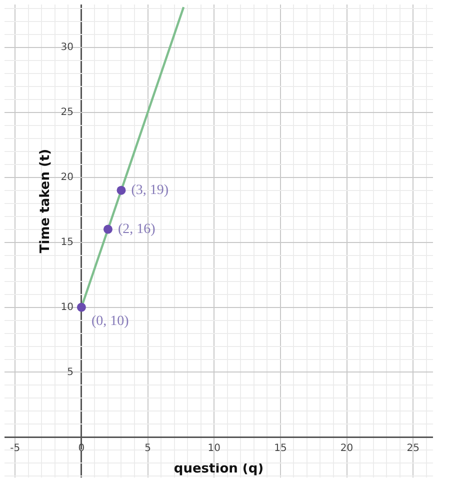 The height and width of the screenshot is (482, 452). Describe the element at coordinates (347, 448) in the screenshot. I see `x-tick-label: 20` at that location.